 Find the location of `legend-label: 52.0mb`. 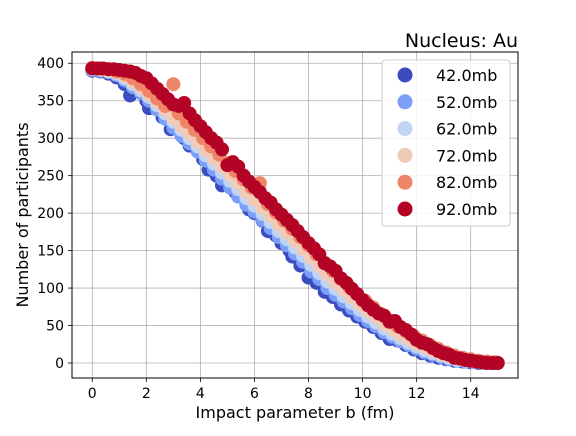

legend-label: 52.0mb is located at coordinates (466, 102).